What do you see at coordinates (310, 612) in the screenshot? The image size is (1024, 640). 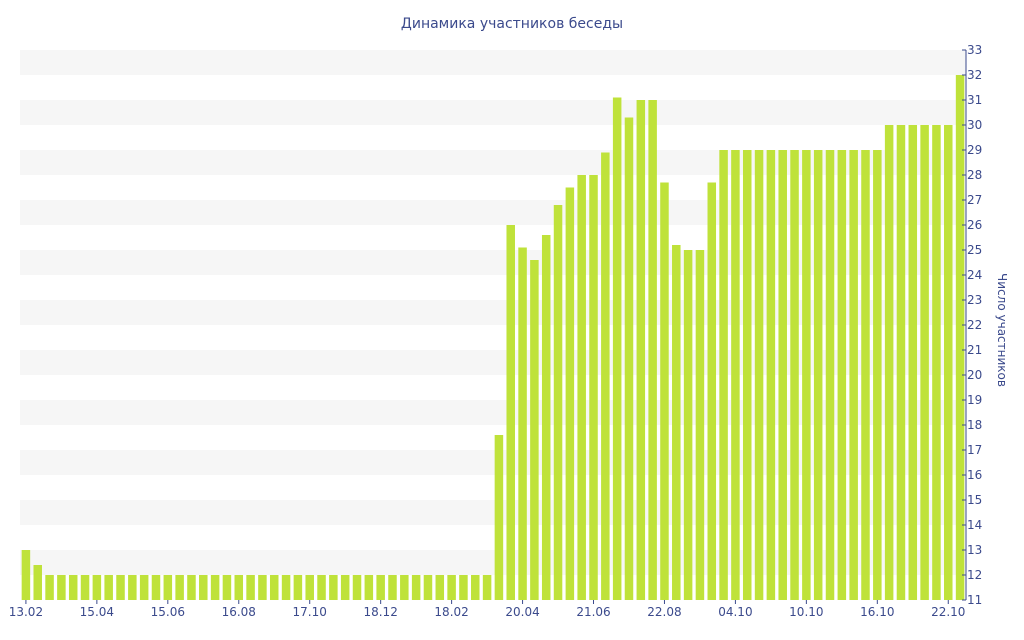 I see `x-tick-label: 17.10` at bounding box center [310, 612].